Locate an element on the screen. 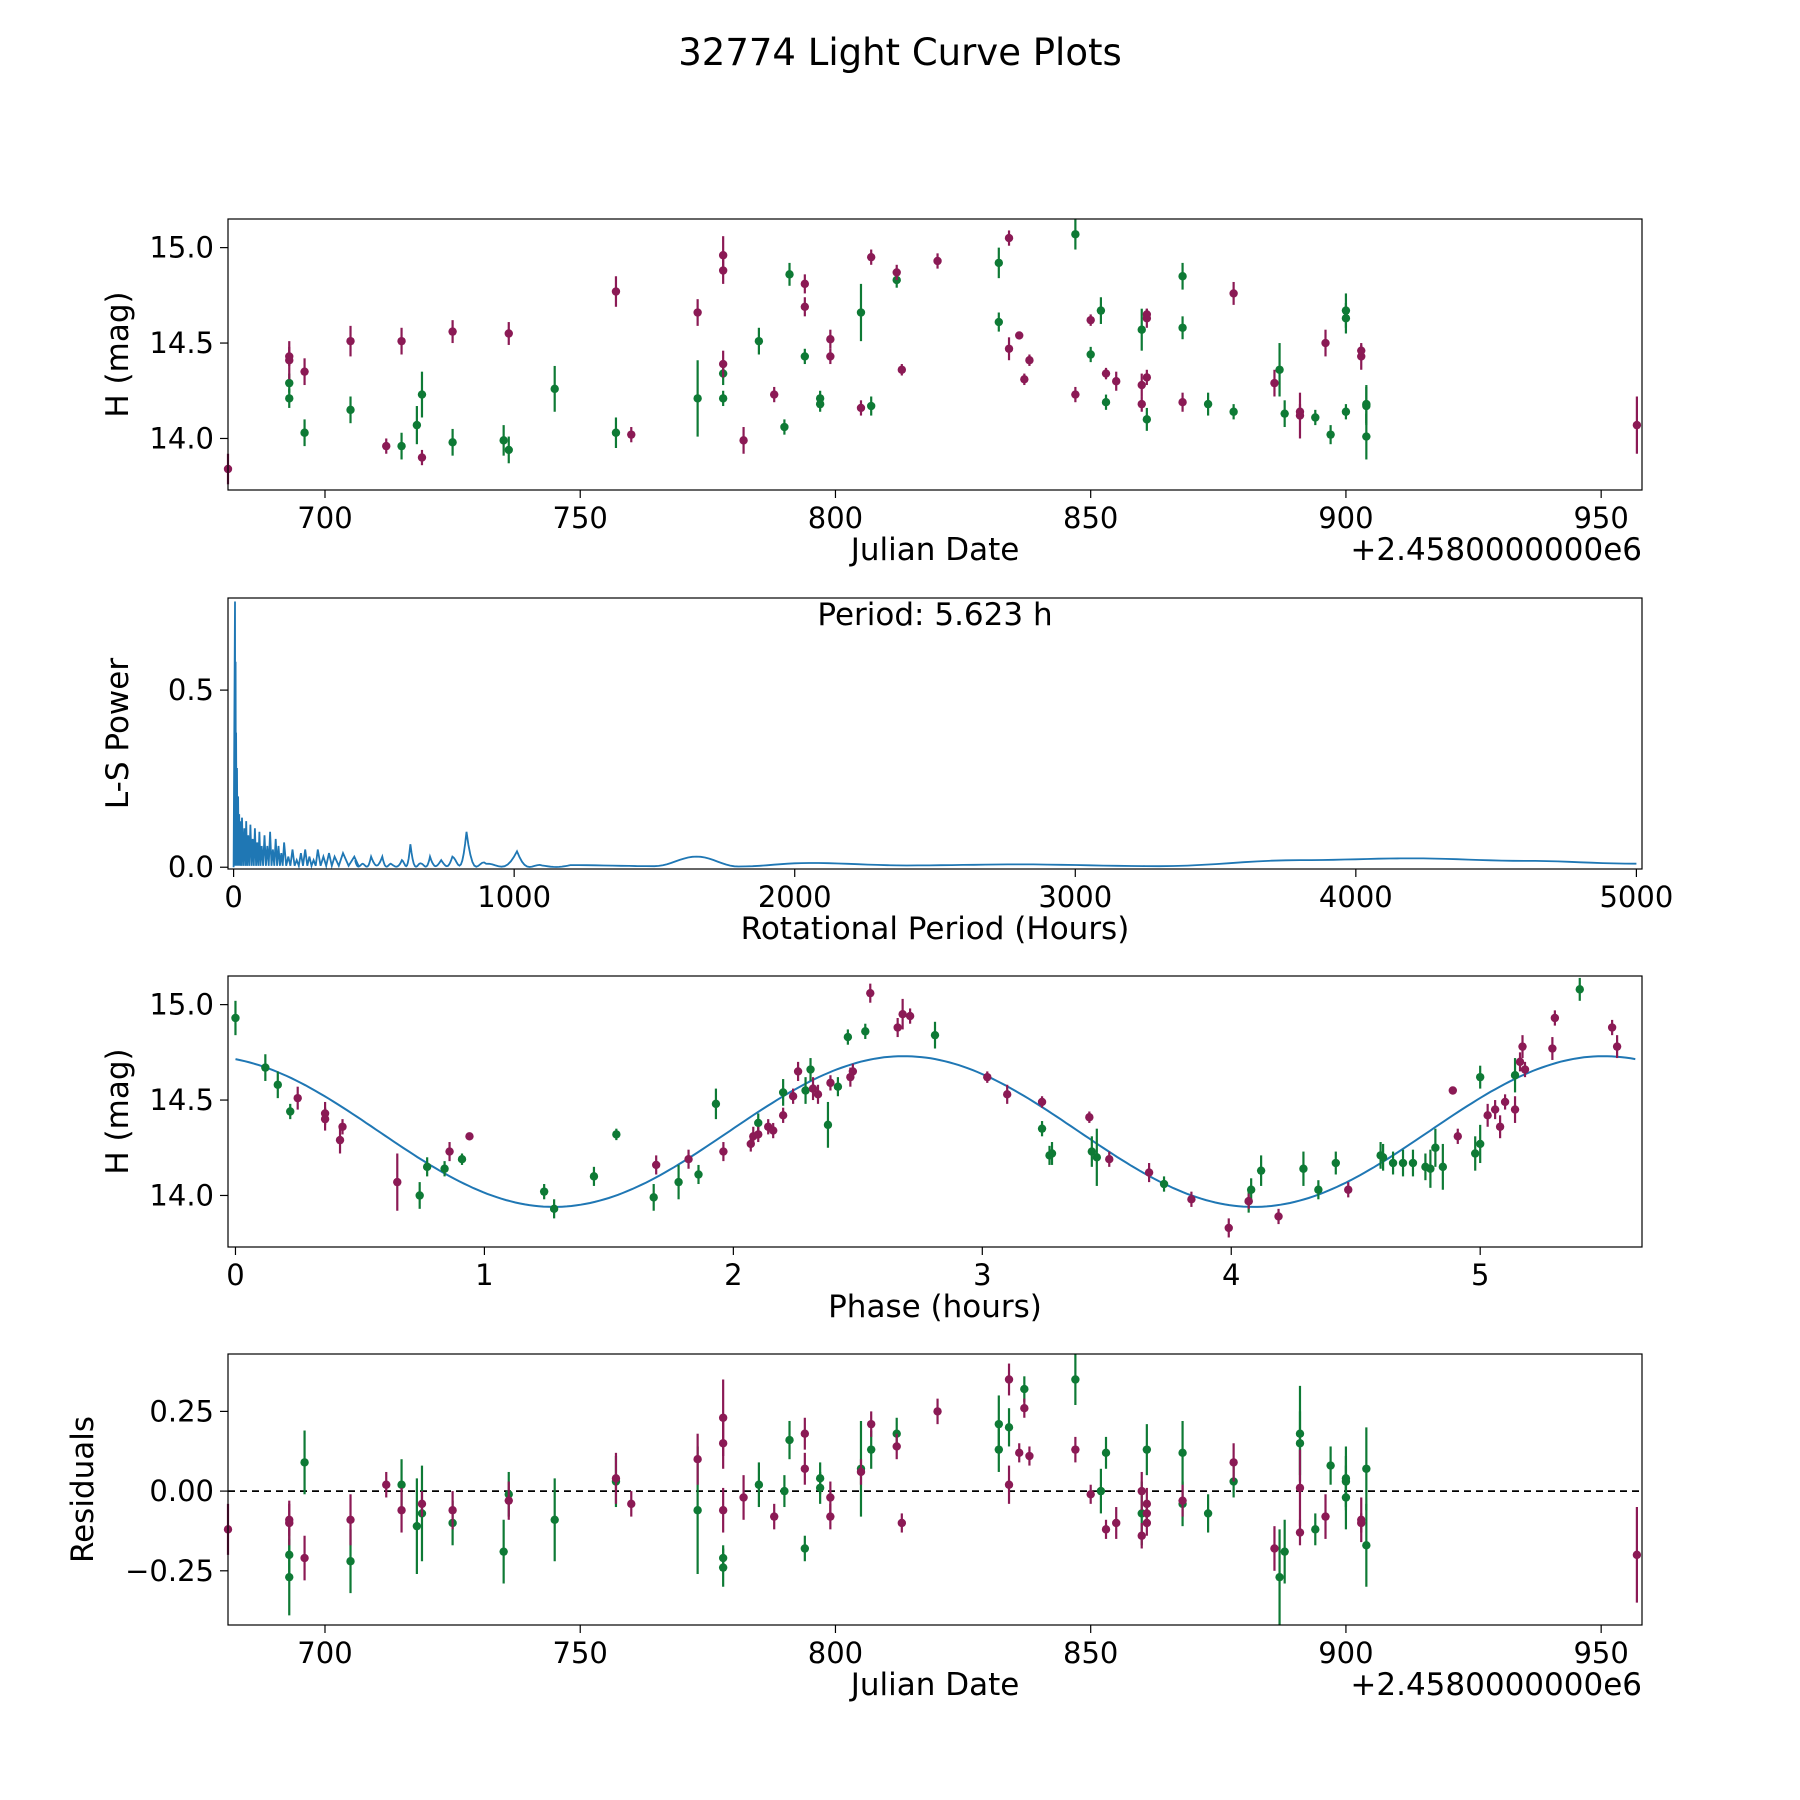  x-tick-label: 5000 is located at coordinates (1636, 897).